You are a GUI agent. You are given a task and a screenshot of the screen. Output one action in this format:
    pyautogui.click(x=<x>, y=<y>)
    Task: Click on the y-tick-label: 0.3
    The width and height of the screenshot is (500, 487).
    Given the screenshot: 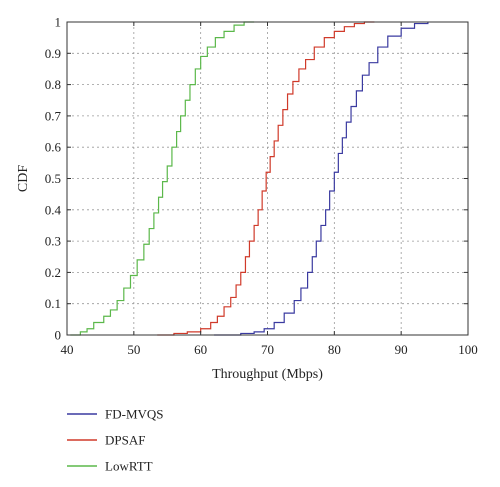 What is the action you would take?
    pyautogui.click(x=53, y=241)
    